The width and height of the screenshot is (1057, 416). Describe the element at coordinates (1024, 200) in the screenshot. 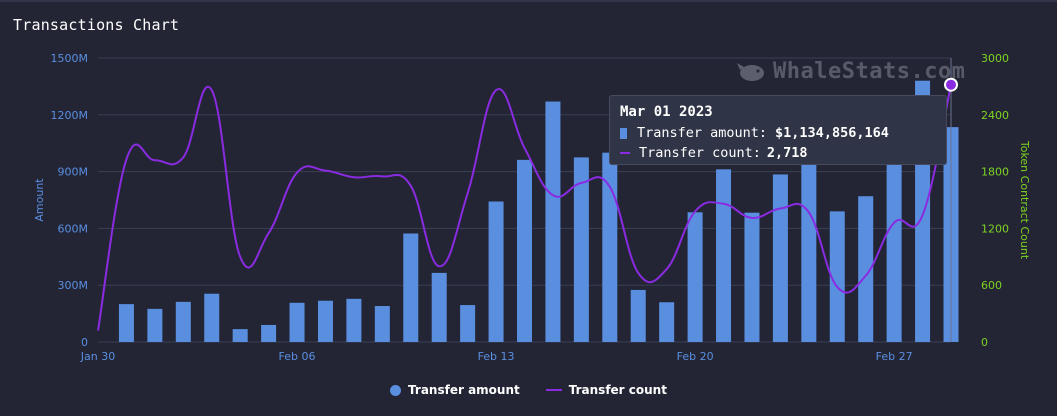

I see `y-right-axis-label: Token Contract Count` at that location.